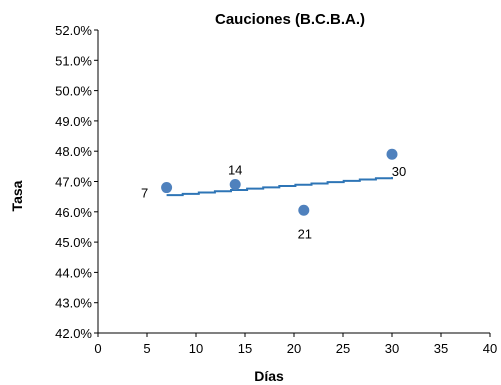  I want to click on y-tick-label: 44.0%, so click(73, 272).